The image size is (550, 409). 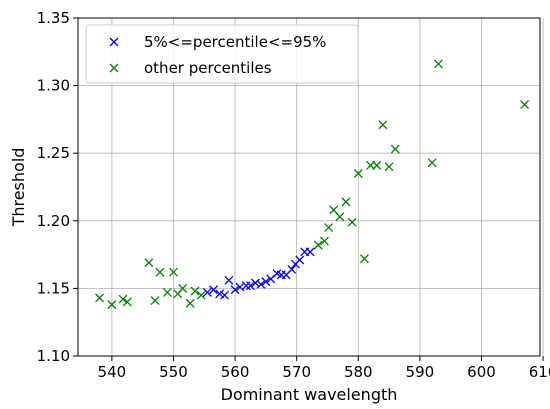 I want to click on y-tick-label: 1.35, so click(x=53, y=18).